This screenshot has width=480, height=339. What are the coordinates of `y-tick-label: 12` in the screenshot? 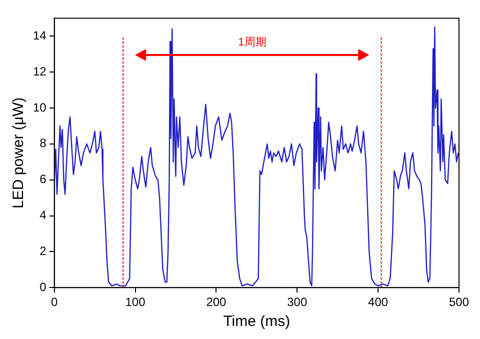 It's located at (39, 71).